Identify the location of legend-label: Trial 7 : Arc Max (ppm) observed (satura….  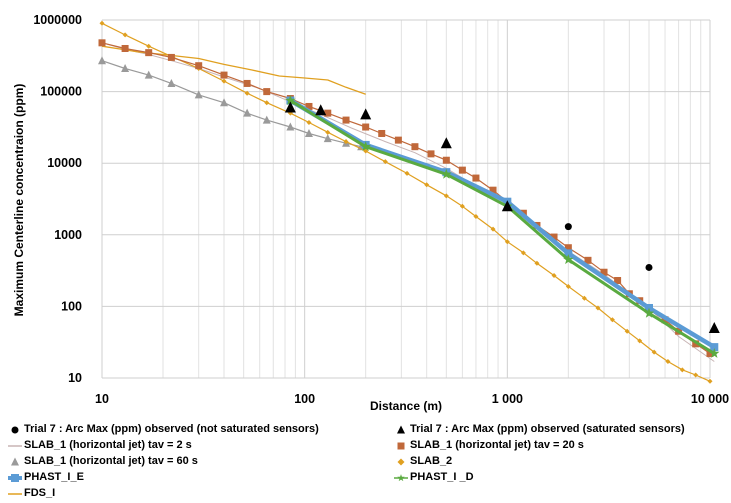
(547, 429).